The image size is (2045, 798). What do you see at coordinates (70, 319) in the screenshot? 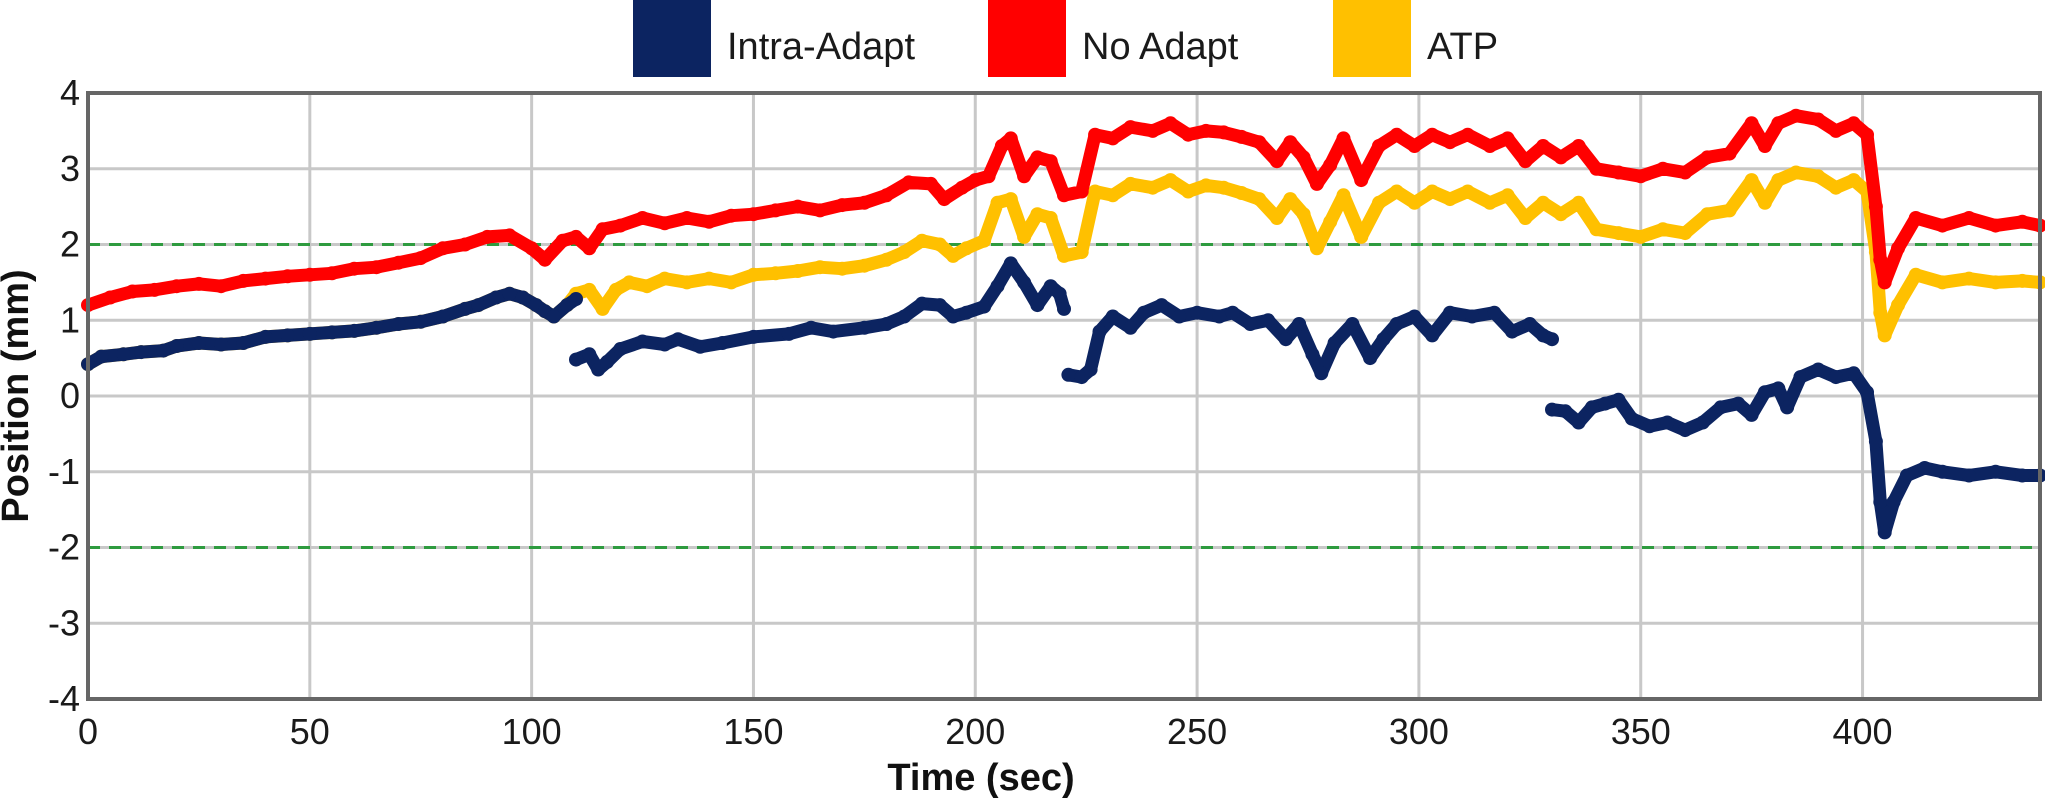
I see `y-tick-label: 1` at bounding box center [70, 319].